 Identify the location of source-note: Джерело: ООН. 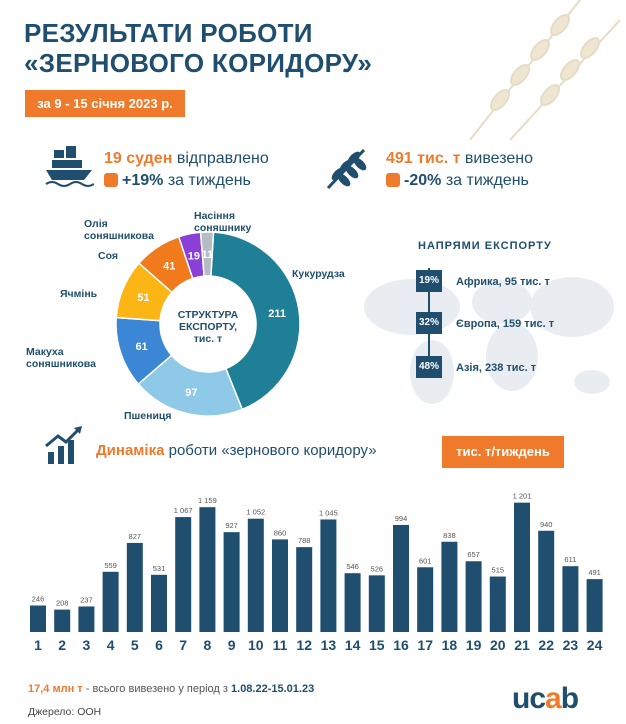
(65, 712).